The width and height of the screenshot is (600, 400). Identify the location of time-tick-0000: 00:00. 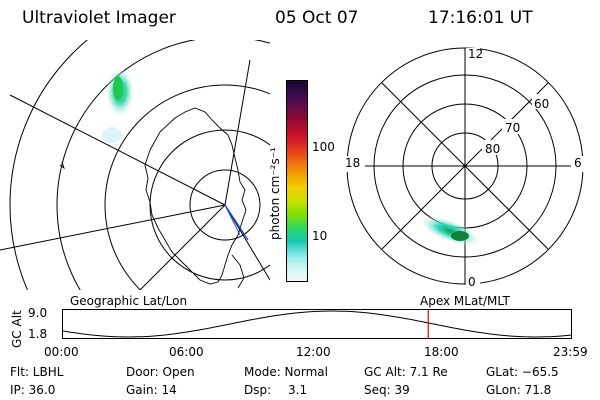
(61, 352).